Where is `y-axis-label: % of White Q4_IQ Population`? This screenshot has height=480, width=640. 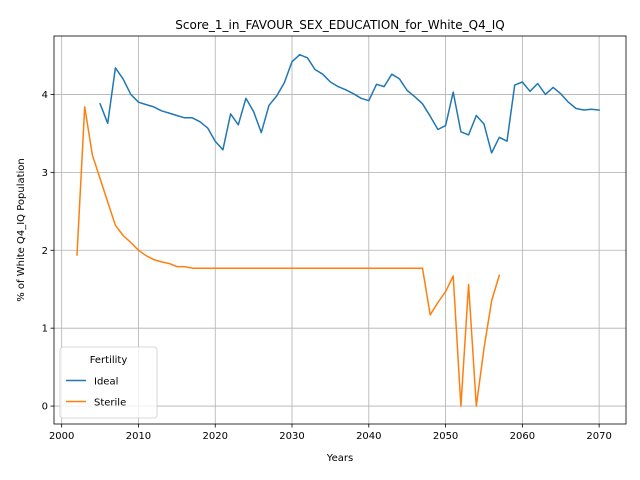
y-axis-label: % of White Q4_IQ Population is located at coordinates (21, 230).